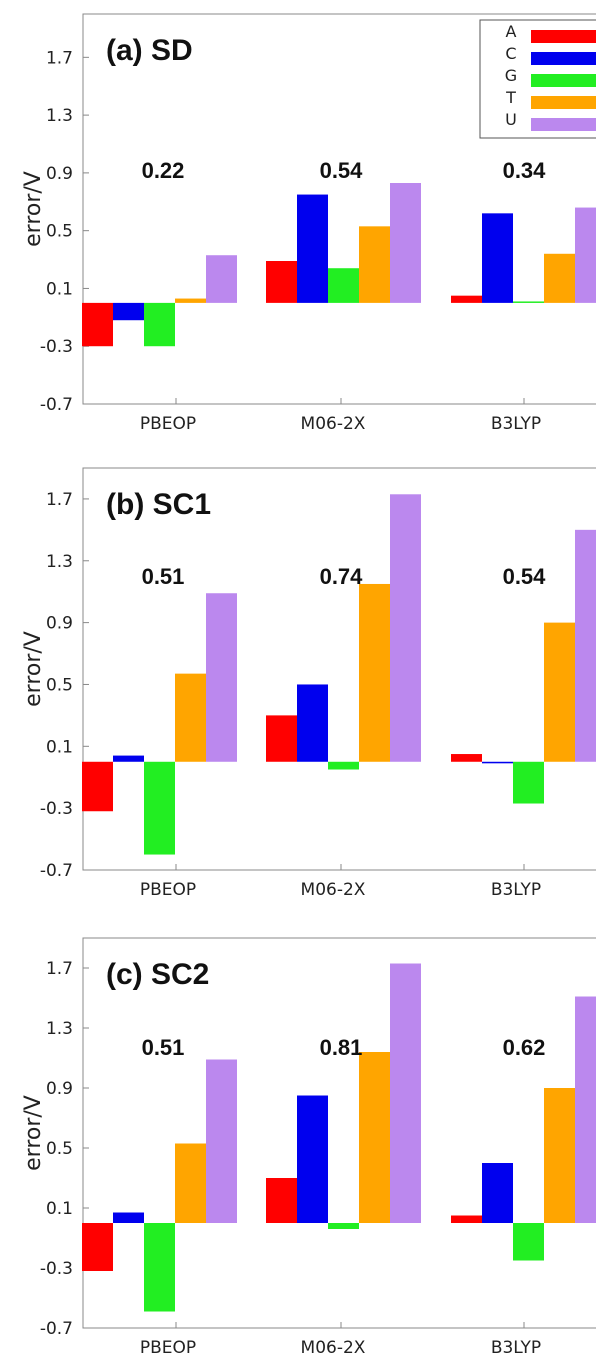 The image size is (596, 1358). What do you see at coordinates (563, 58) in the screenshot?
I see `legend-swatch-C` at bounding box center [563, 58].